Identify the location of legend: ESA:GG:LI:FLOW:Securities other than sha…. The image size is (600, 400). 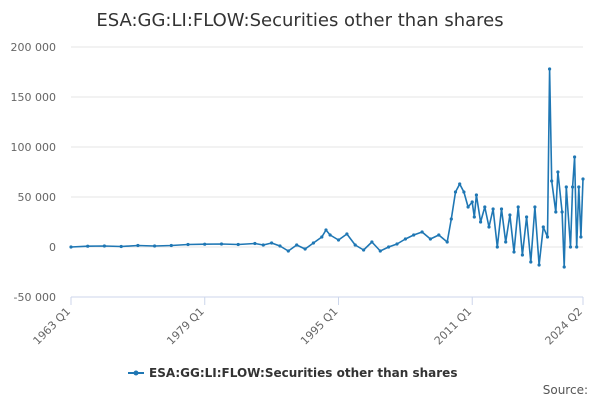
(292, 373).